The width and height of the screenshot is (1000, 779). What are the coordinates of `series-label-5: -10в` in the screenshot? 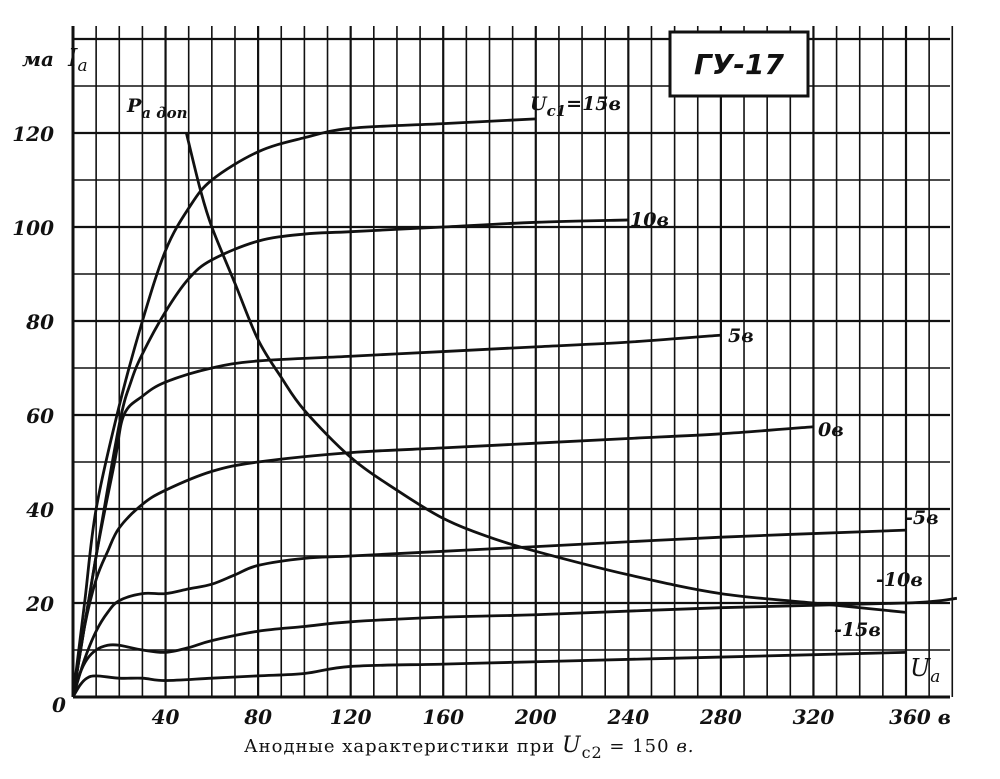 It's located at (899, 580).